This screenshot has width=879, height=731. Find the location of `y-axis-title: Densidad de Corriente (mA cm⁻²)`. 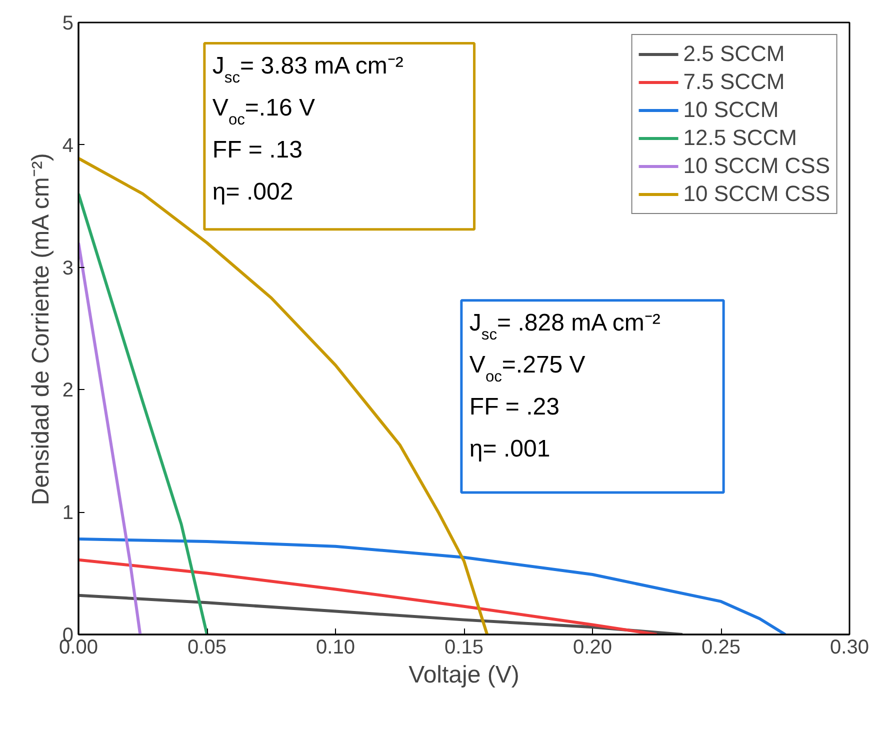

y-axis-title: Densidad de Corriente (mA cm⁻²) is located at coordinates (40, 329).